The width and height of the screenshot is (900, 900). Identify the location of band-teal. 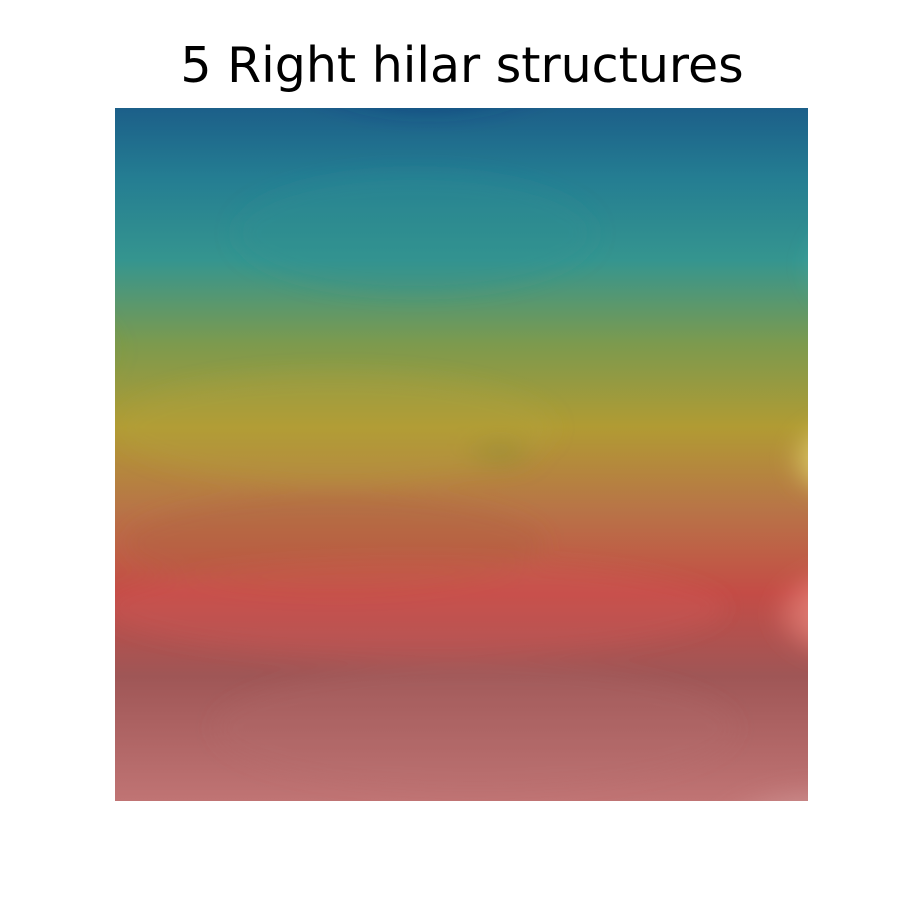
(415, 233).